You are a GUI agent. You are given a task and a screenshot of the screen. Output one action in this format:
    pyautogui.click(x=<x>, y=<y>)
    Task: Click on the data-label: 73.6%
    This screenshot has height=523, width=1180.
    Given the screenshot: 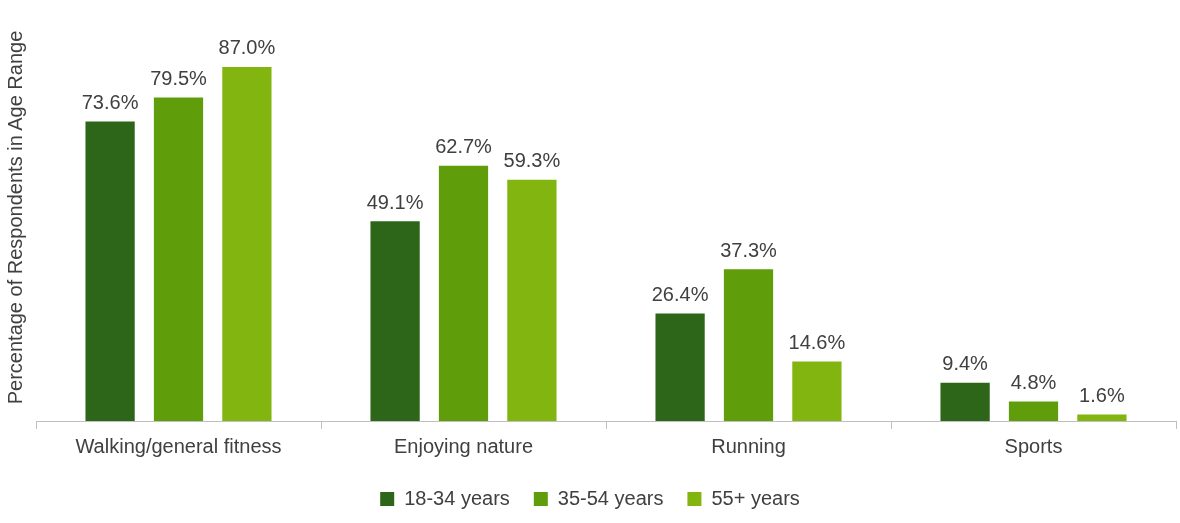 What is the action you would take?
    pyautogui.click(x=110, y=101)
    